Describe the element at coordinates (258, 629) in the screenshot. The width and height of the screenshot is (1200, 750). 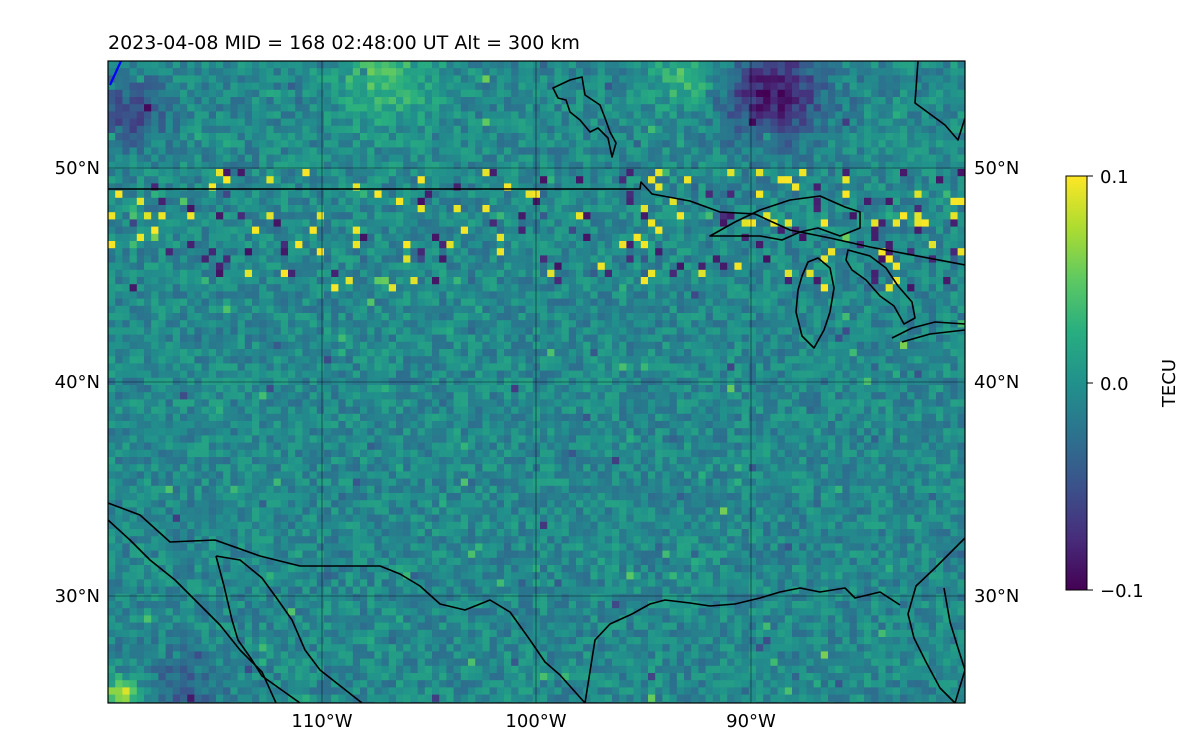
I see `mexico-west-coast` at that location.